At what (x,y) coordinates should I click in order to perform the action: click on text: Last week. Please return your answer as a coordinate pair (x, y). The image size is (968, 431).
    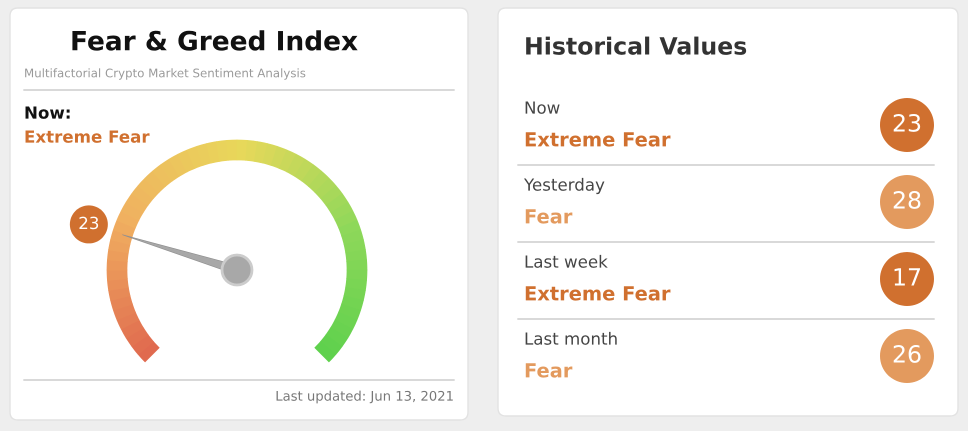
    Looking at the image, I should click on (567, 261).